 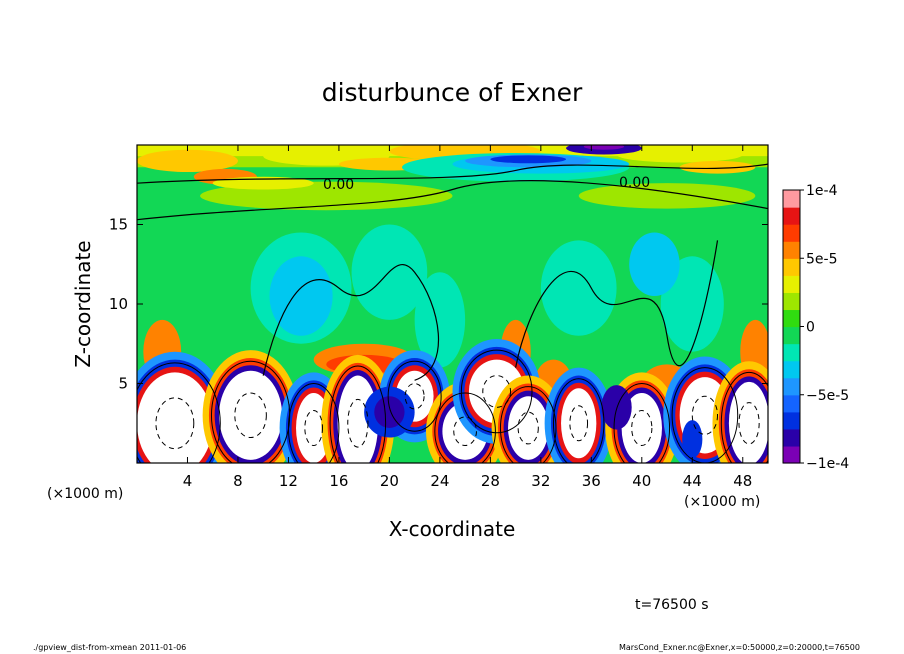 What do you see at coordinates (188, 481) in the screenshot?
I see `x-tick-label: 4` at bounding box center [188, 481].